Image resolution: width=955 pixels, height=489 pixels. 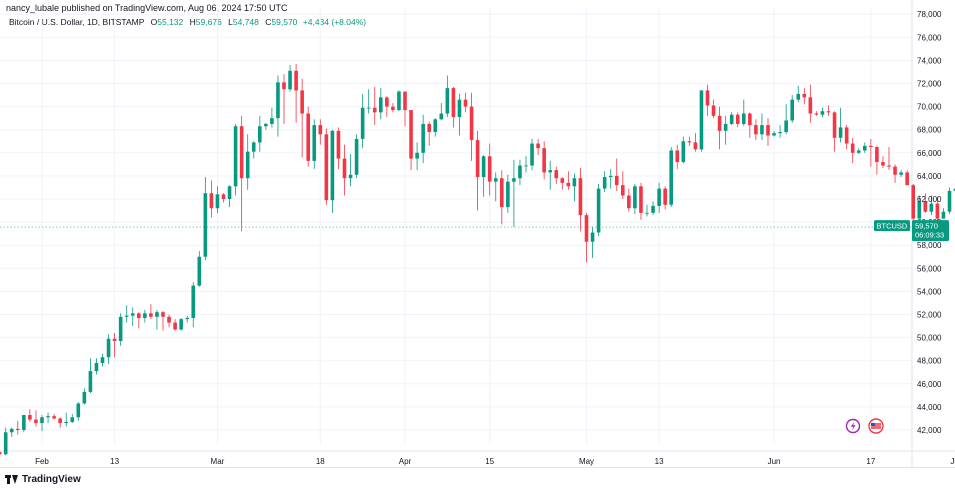 I want to click on us-flag-stripes, so click(x=876, y=426).